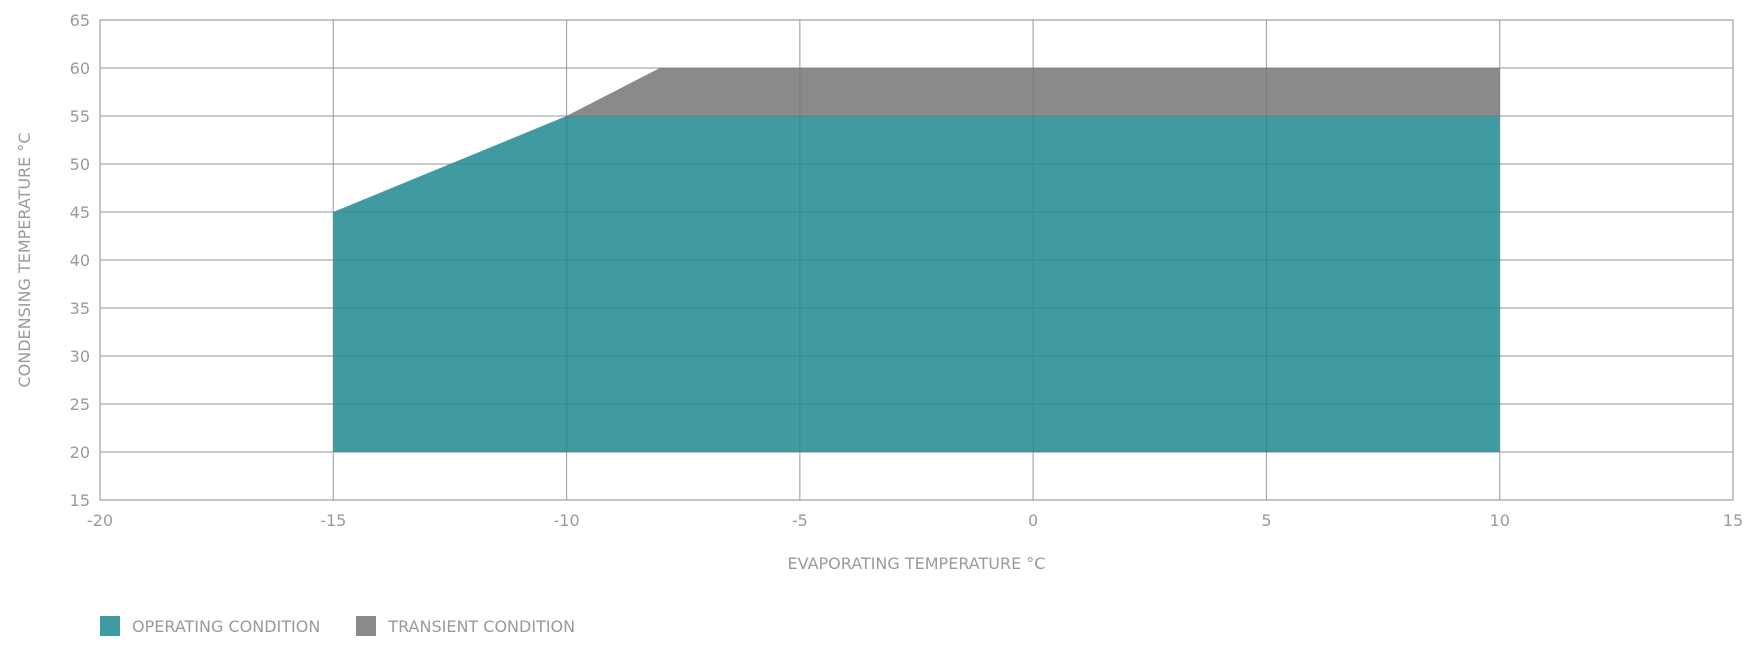  What do you see at coordinates (1266, 520) in the screenshot?
I see `x-tick-label: 5` at bounding box center [1266, 520].